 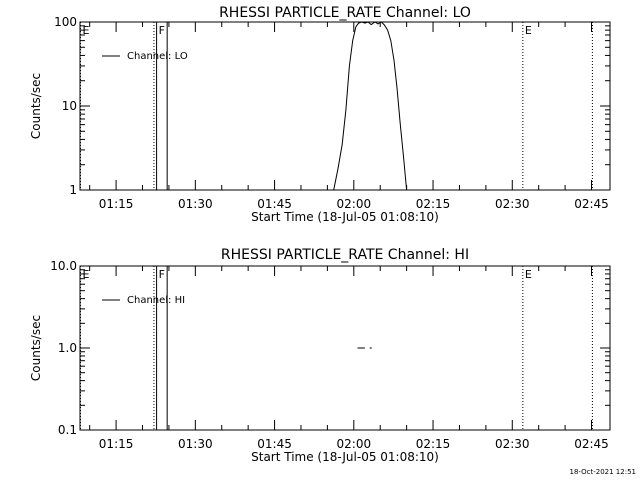 What do you see at coordinates (345, 255) in the screenshot?
I see `chart-title: RHESSI PARTICLE_RATE Channel: HI` at bounding box center [345, 255].